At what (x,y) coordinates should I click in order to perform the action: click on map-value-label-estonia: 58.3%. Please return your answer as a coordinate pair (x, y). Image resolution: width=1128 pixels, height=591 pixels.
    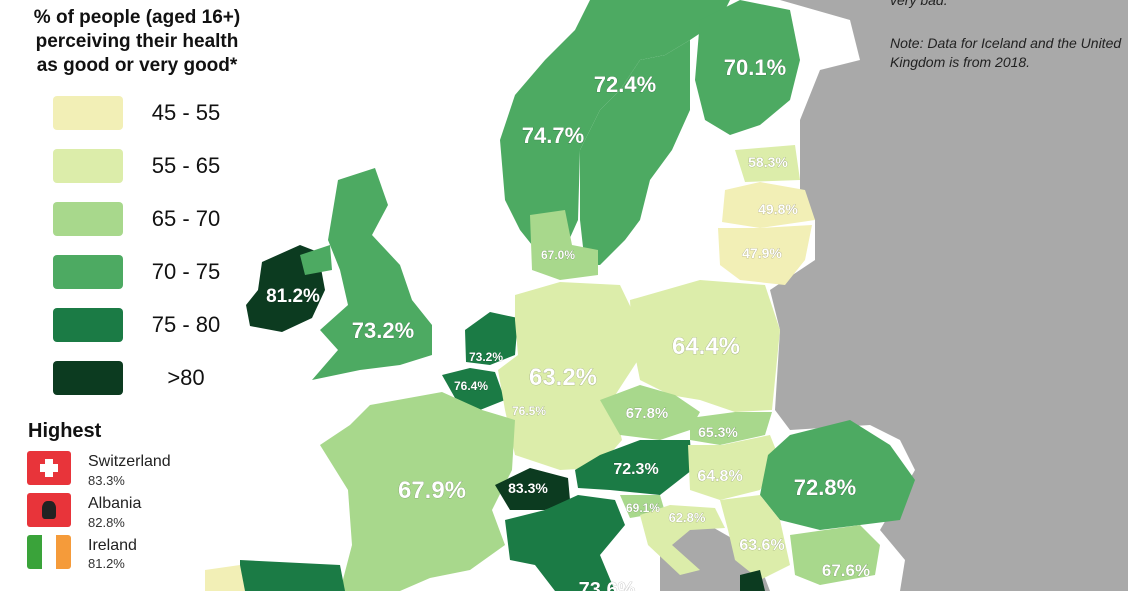
    Looking at the image, I should click on (768, 162).